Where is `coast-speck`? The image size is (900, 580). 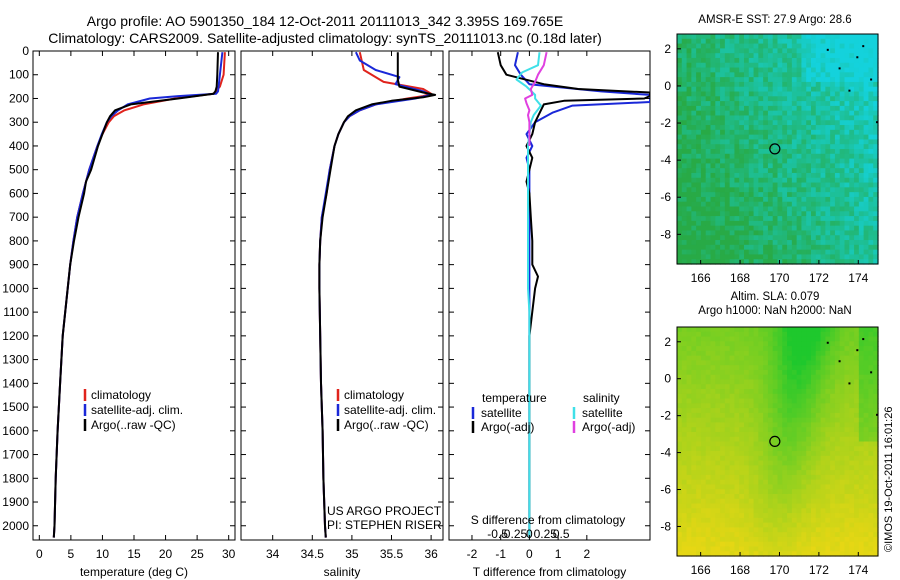
coast-speck is located at coordinates (839, 361).